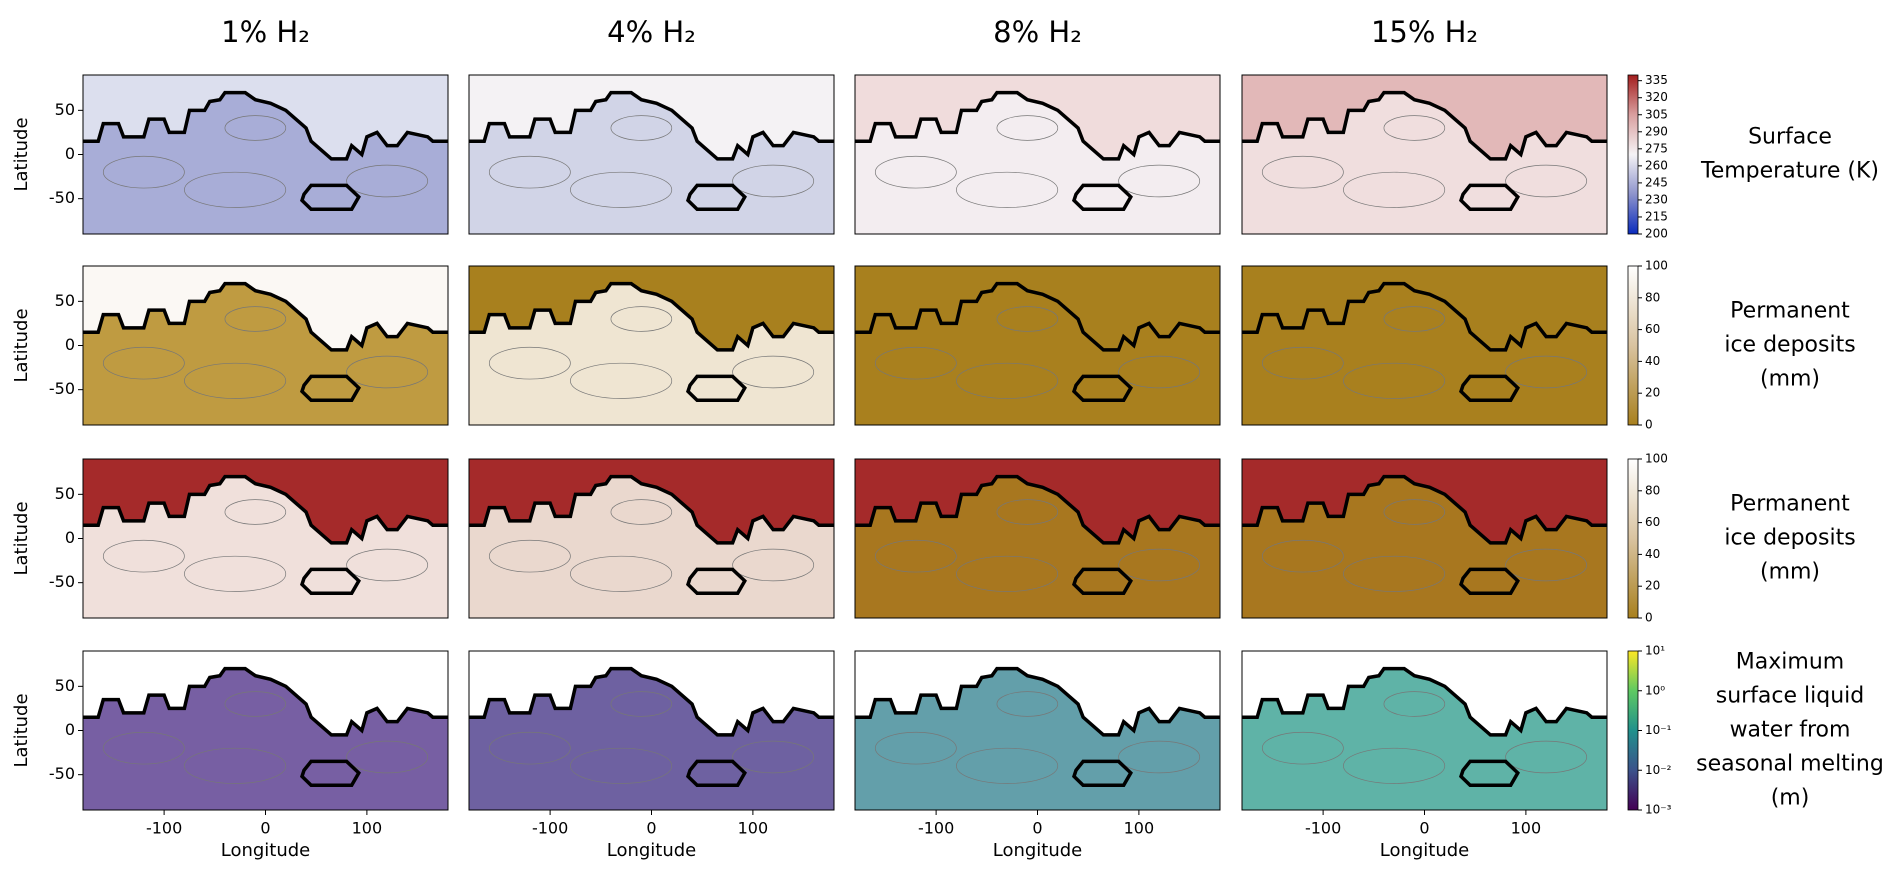  I want to click on row-label: water from, so click(1790, 730).